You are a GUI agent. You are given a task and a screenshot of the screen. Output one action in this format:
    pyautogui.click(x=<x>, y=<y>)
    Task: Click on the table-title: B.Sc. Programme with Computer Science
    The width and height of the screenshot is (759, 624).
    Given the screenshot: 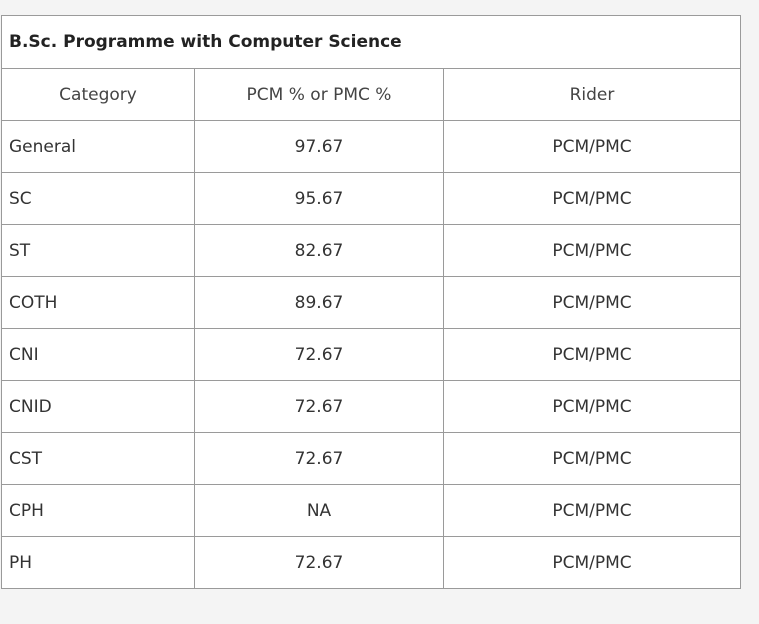 What is the action you would take?
    pyautogui.click(x=371, y=42)
    